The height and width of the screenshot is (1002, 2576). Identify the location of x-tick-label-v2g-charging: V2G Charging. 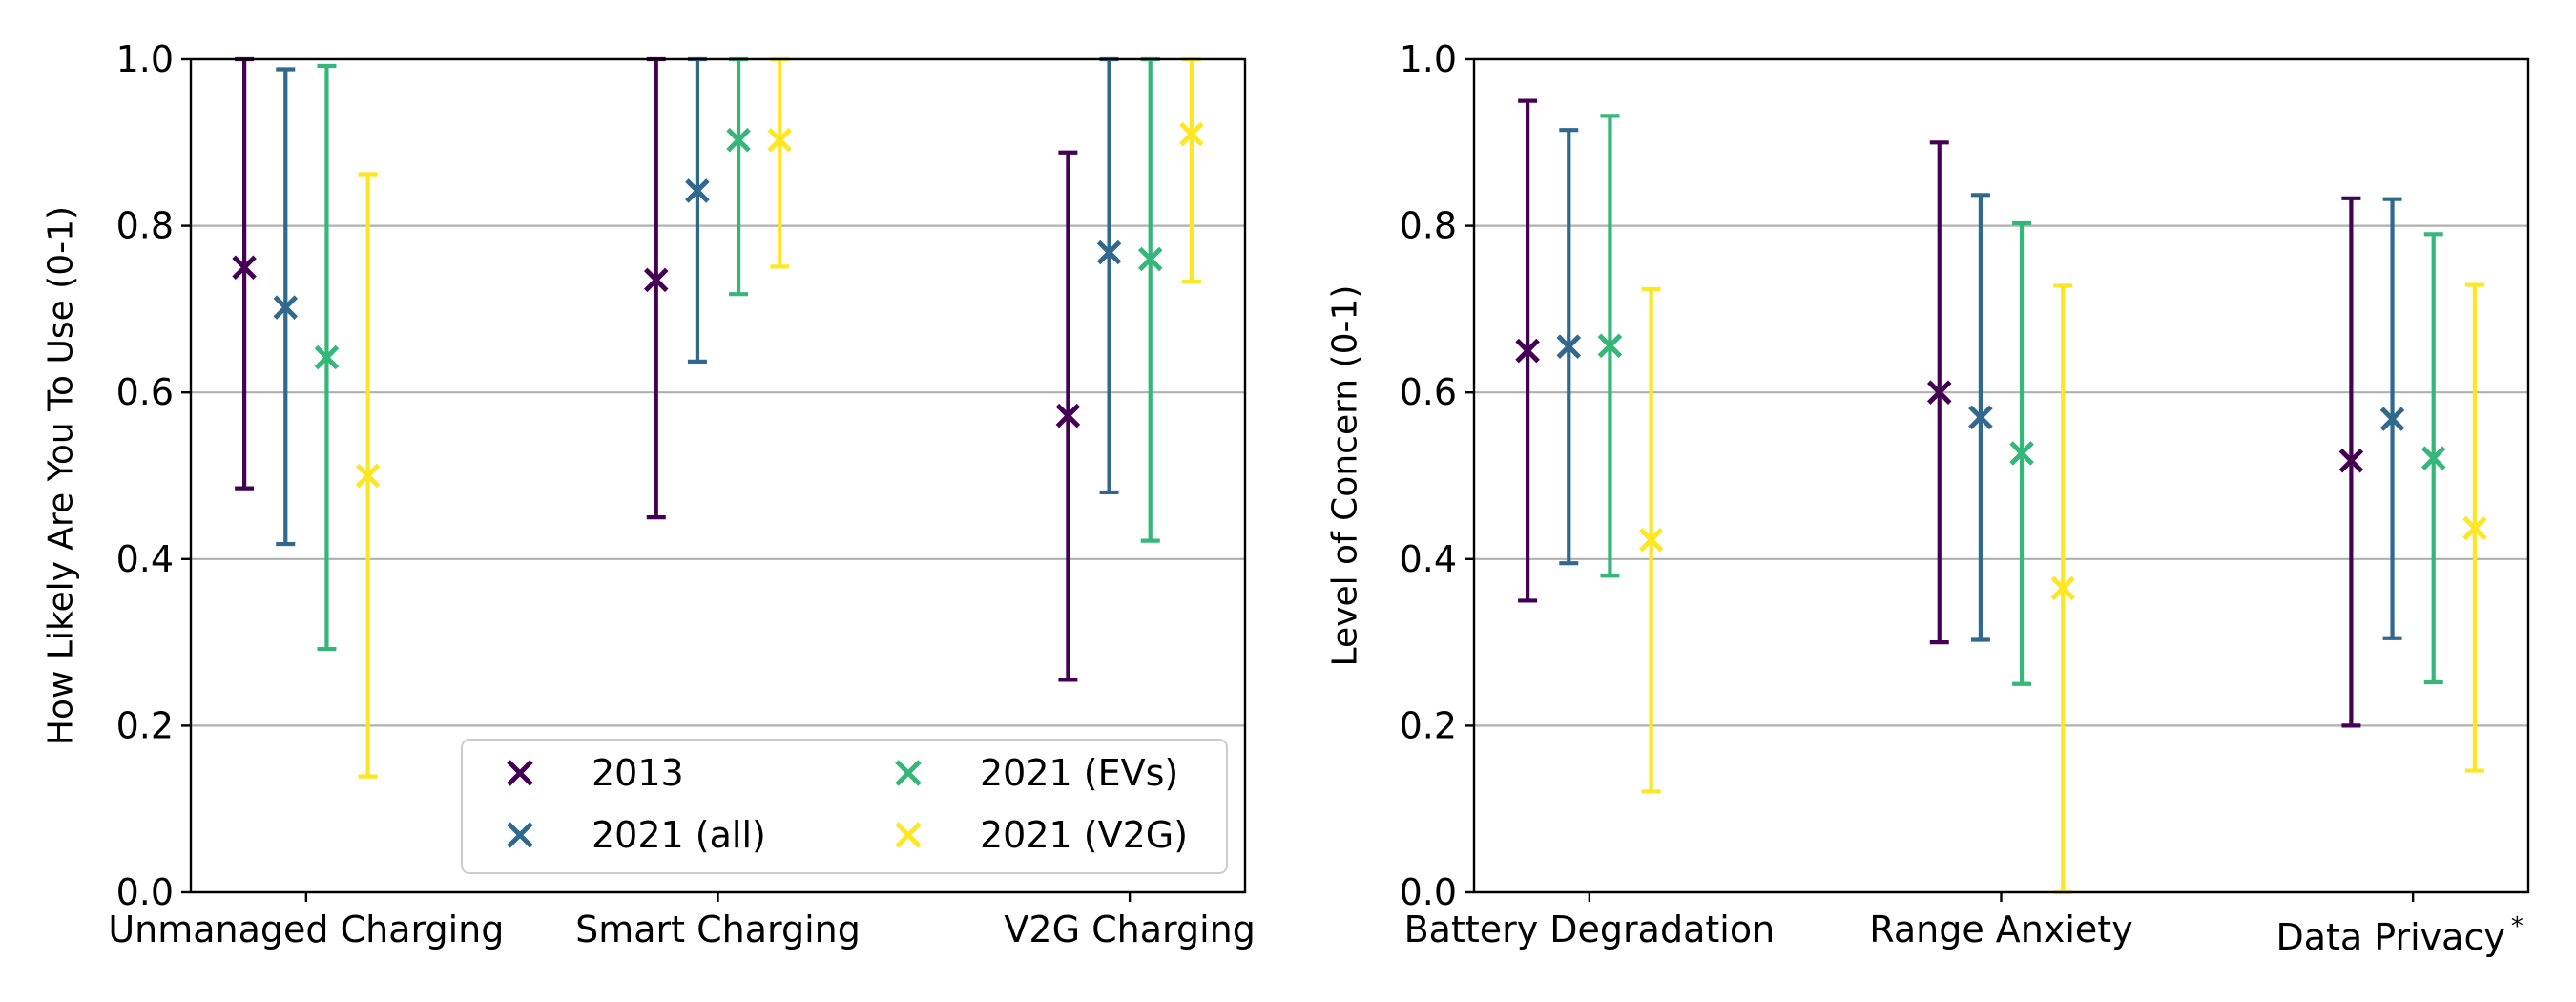
(1129, 929).